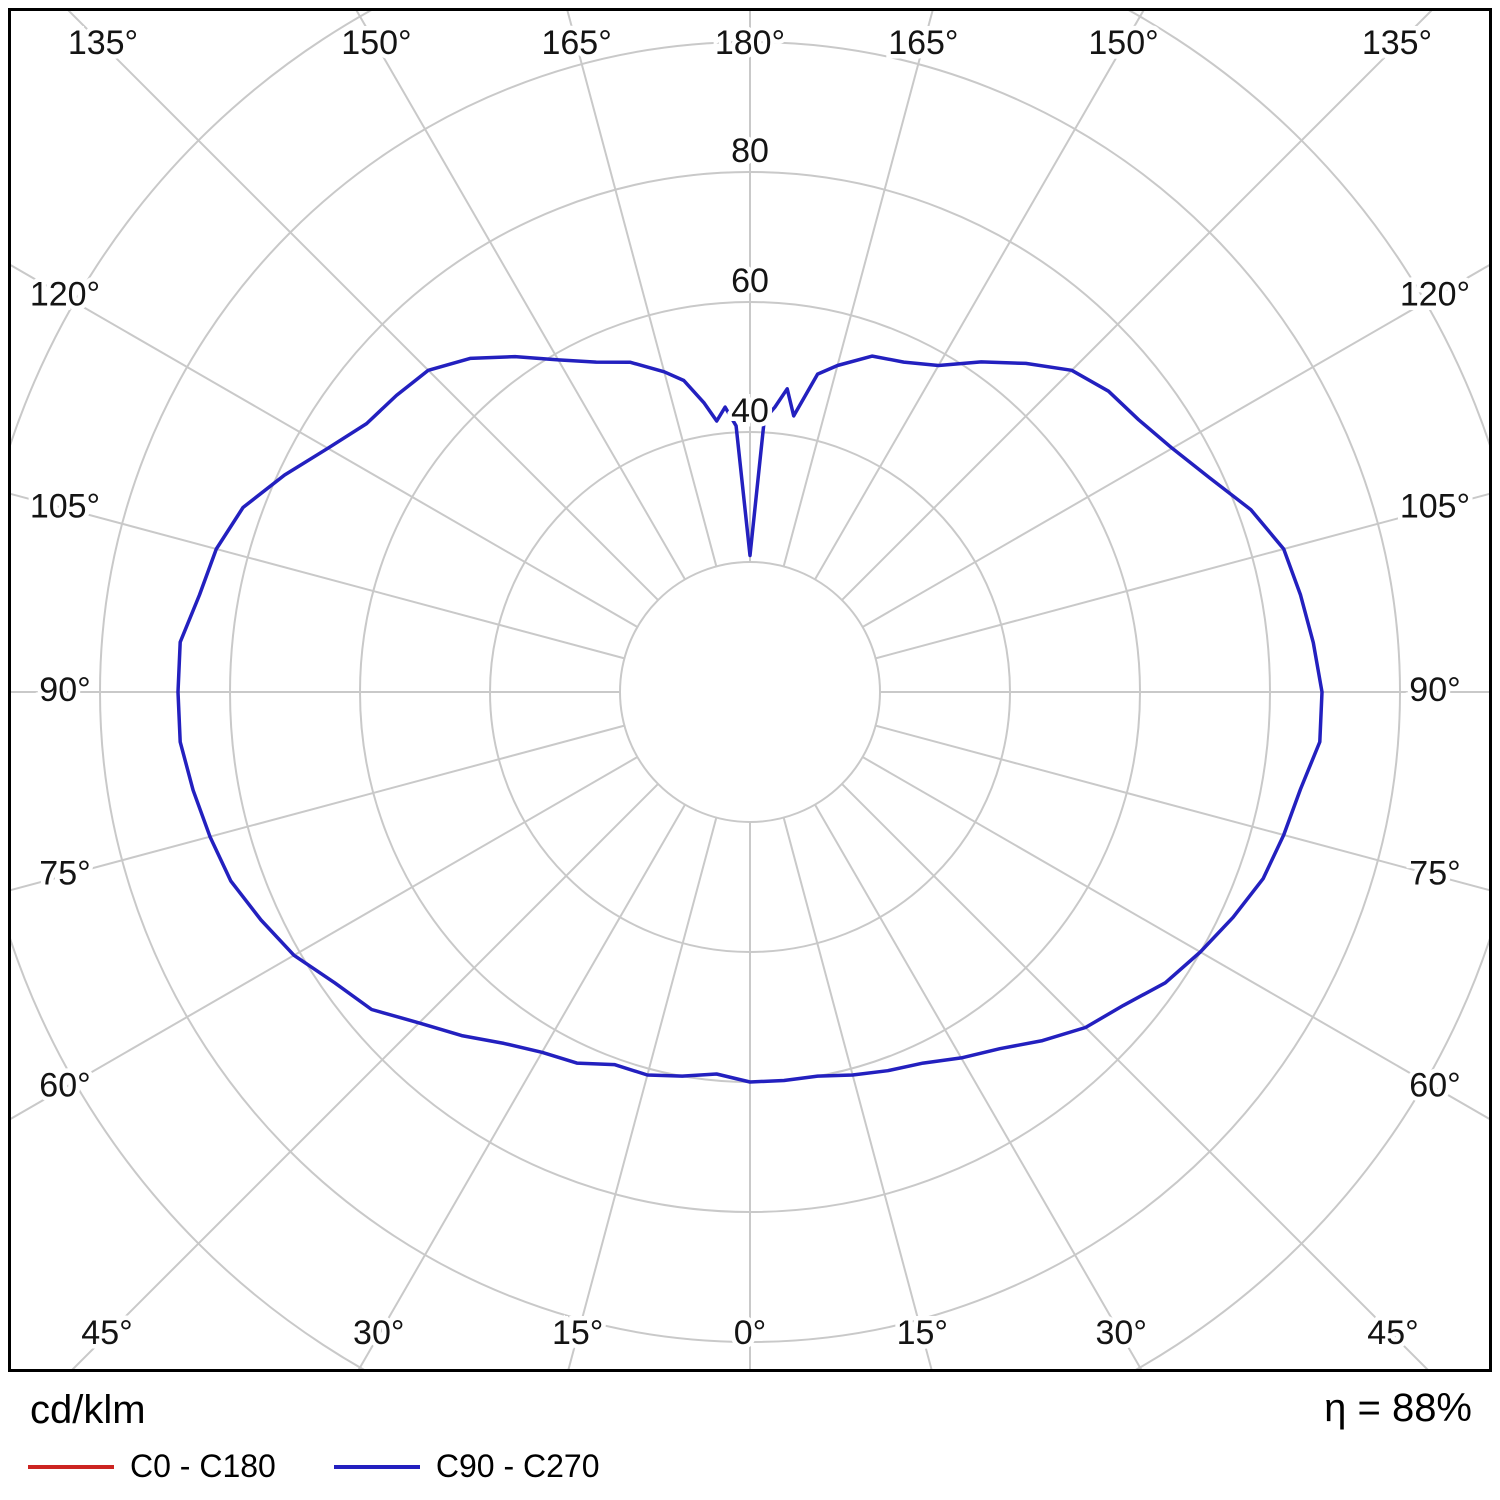  I want to click on angle-label: 180°, so click(750, 43).